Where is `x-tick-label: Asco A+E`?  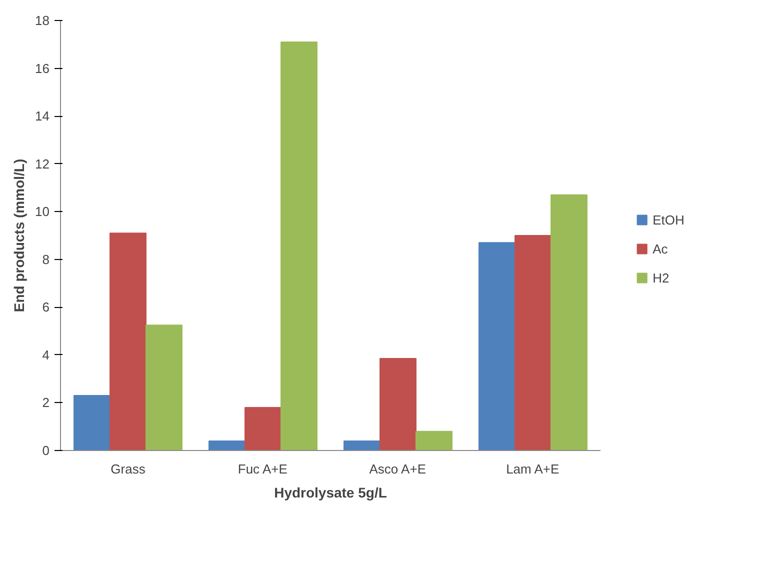 x-tick-label: Asco A+E is located at coordinates (397, 469).